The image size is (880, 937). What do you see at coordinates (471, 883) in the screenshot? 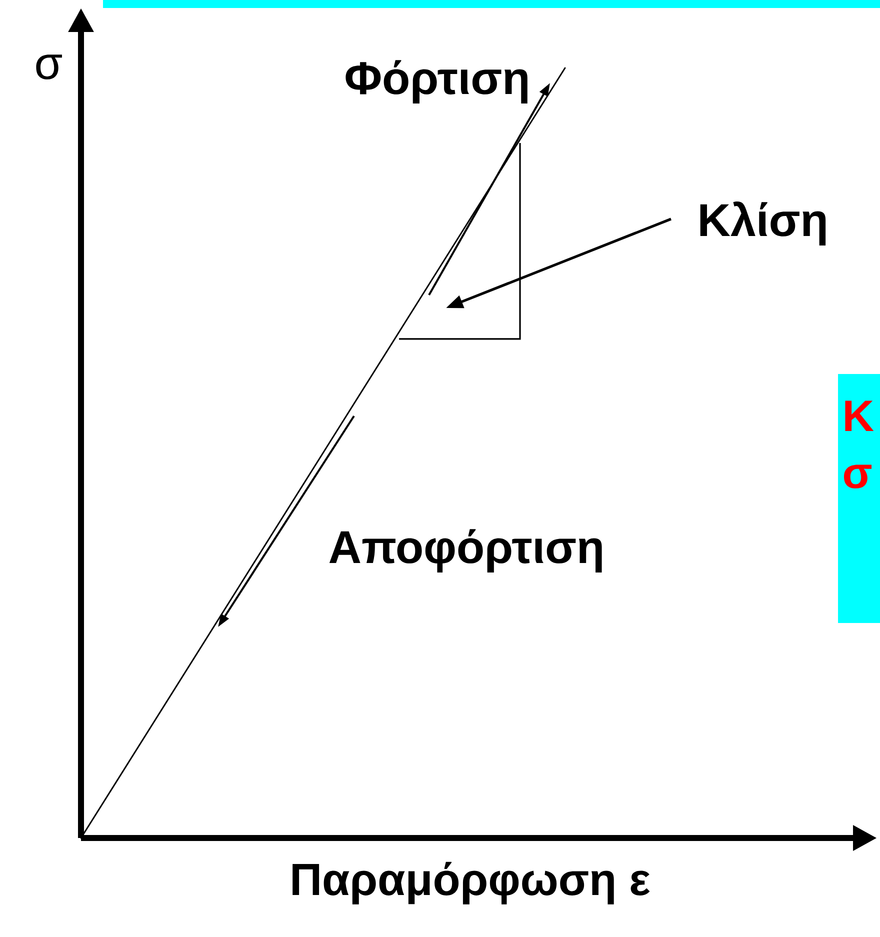
I see `x-axis-title: Παραμόρφωση ε` at bounding box center [471, 883].